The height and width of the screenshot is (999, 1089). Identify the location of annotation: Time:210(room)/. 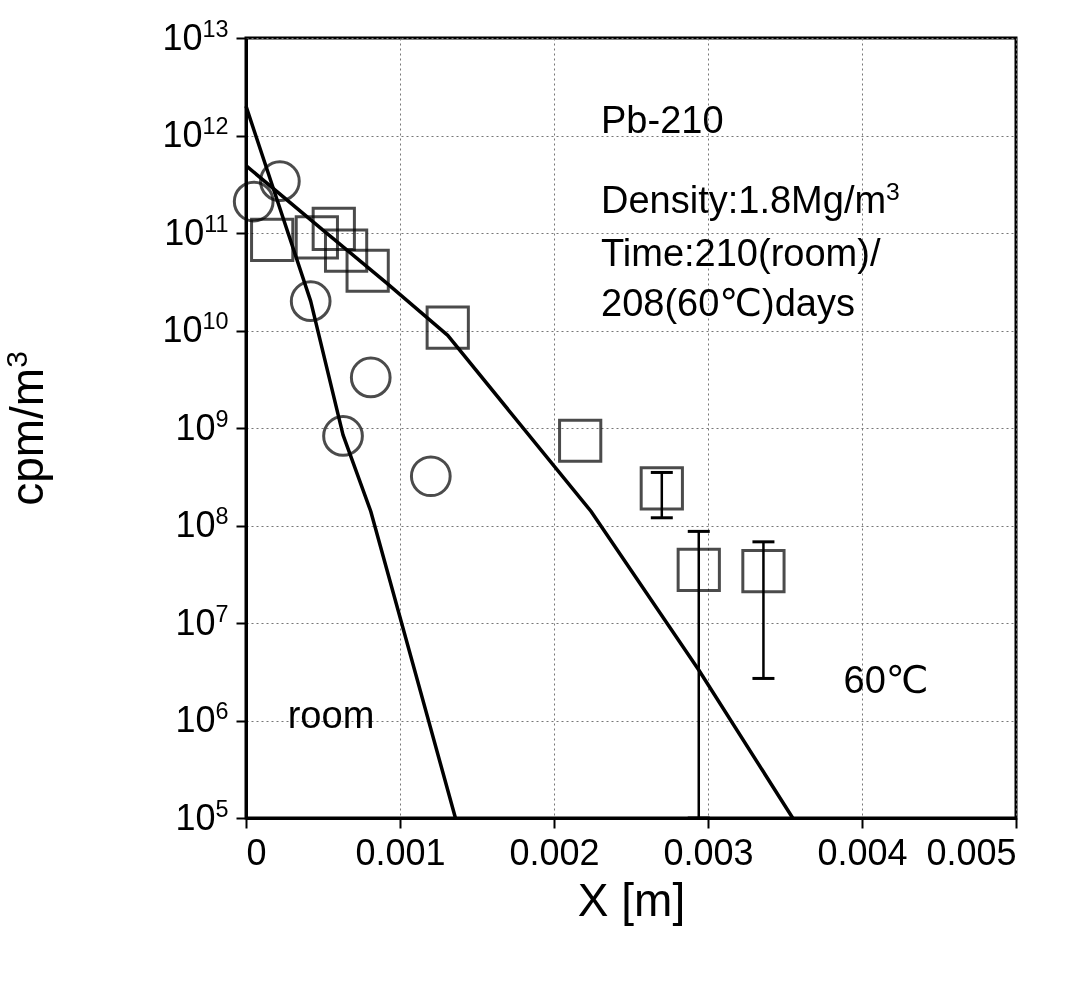
(741, 253).